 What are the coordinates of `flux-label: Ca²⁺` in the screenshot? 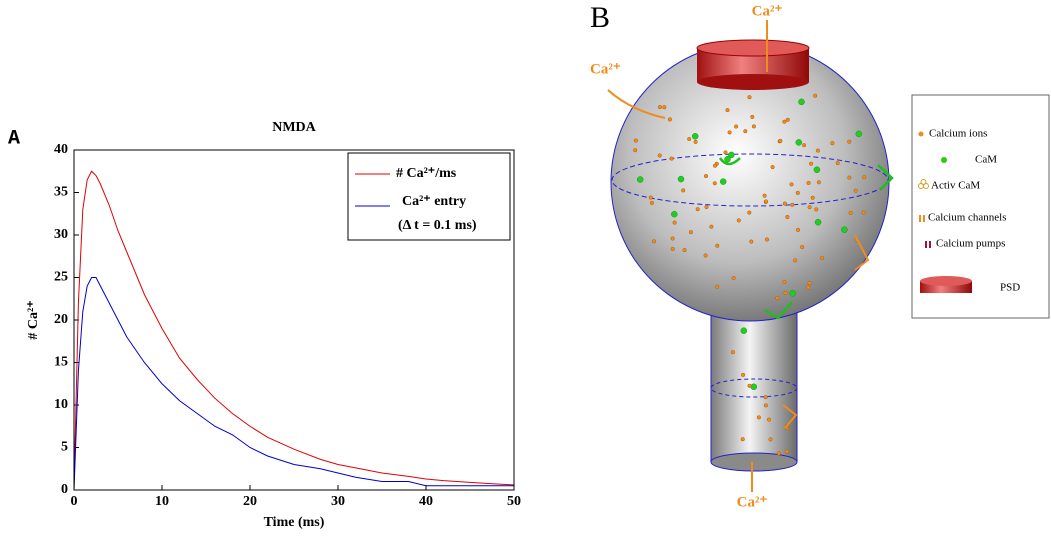 It's located at (752, 502).